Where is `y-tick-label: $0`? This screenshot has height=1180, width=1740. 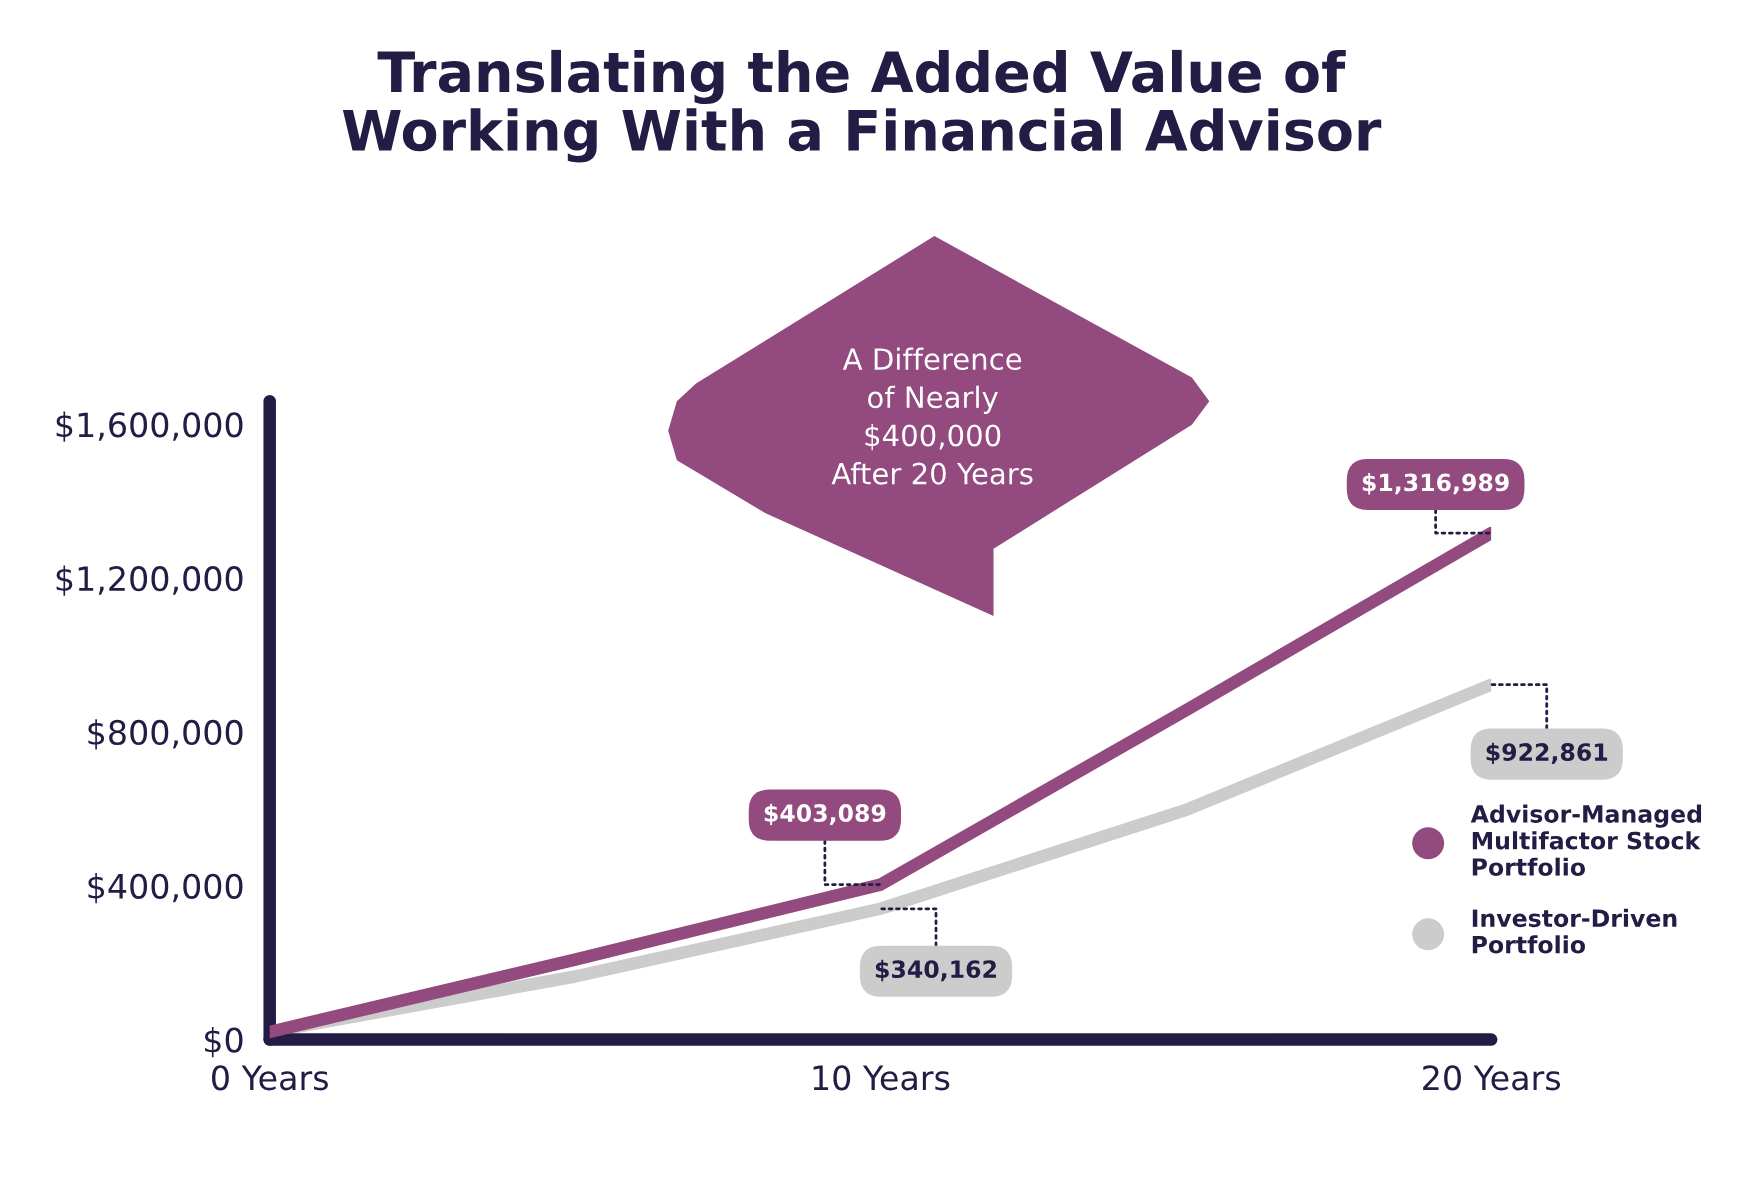 y-tick-label: $0 is located at coordinates (224, 1042).